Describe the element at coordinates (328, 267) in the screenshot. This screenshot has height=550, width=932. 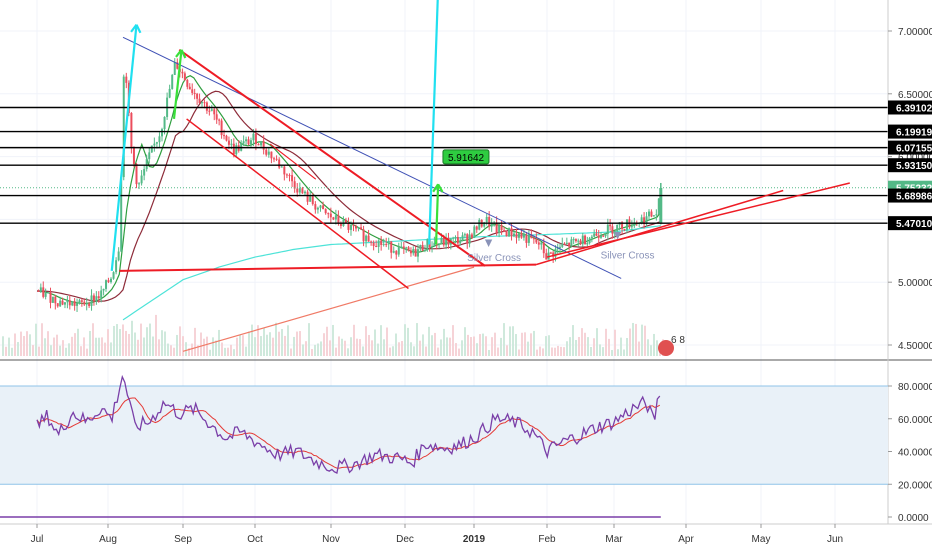
I see `horizontal-support-line` at that location.